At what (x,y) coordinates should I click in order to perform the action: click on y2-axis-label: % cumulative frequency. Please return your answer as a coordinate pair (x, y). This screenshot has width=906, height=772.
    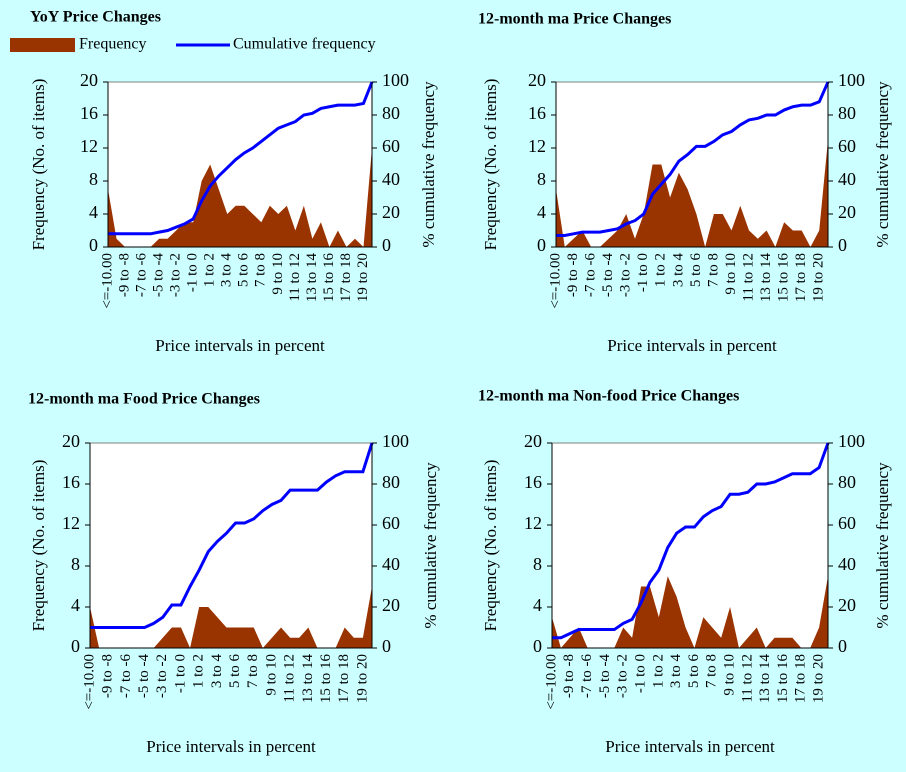
    Looking at the image, I should click on (430, 545).